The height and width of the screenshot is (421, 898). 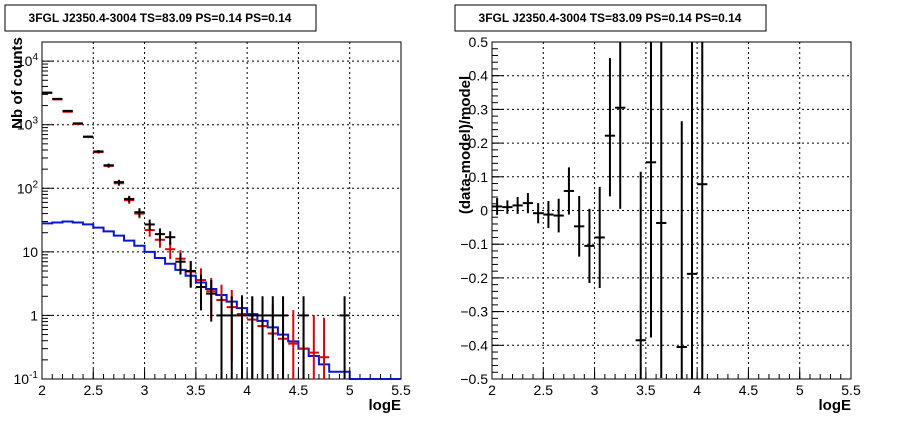 What do you see at coordinates (595, 390) in the screenshot?
I see `right-x-tick-label: 3` at bounding box center [595, 390].